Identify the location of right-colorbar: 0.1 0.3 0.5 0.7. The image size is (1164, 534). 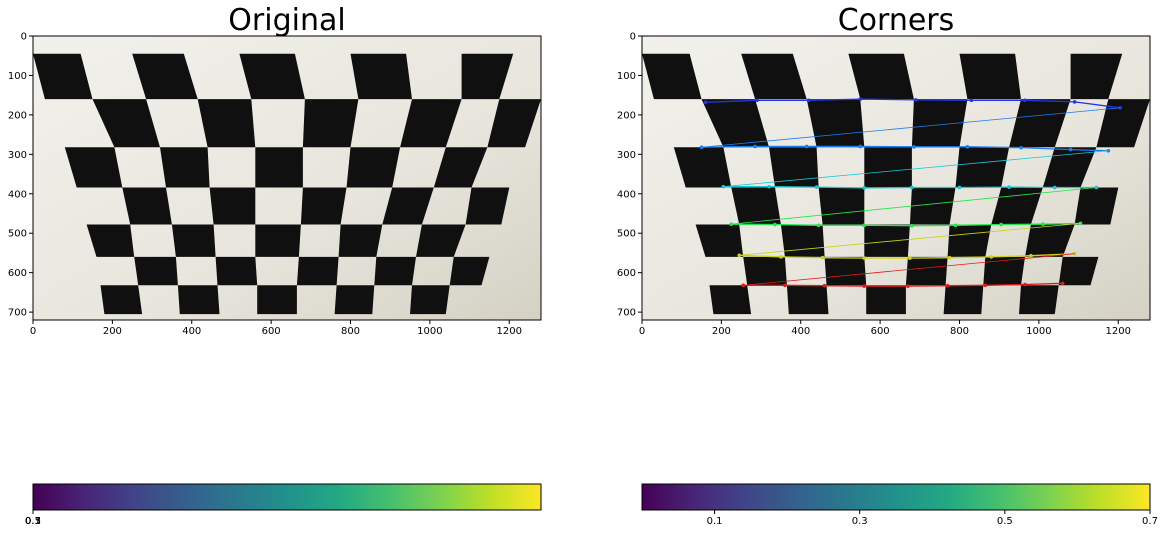
(899, 505).